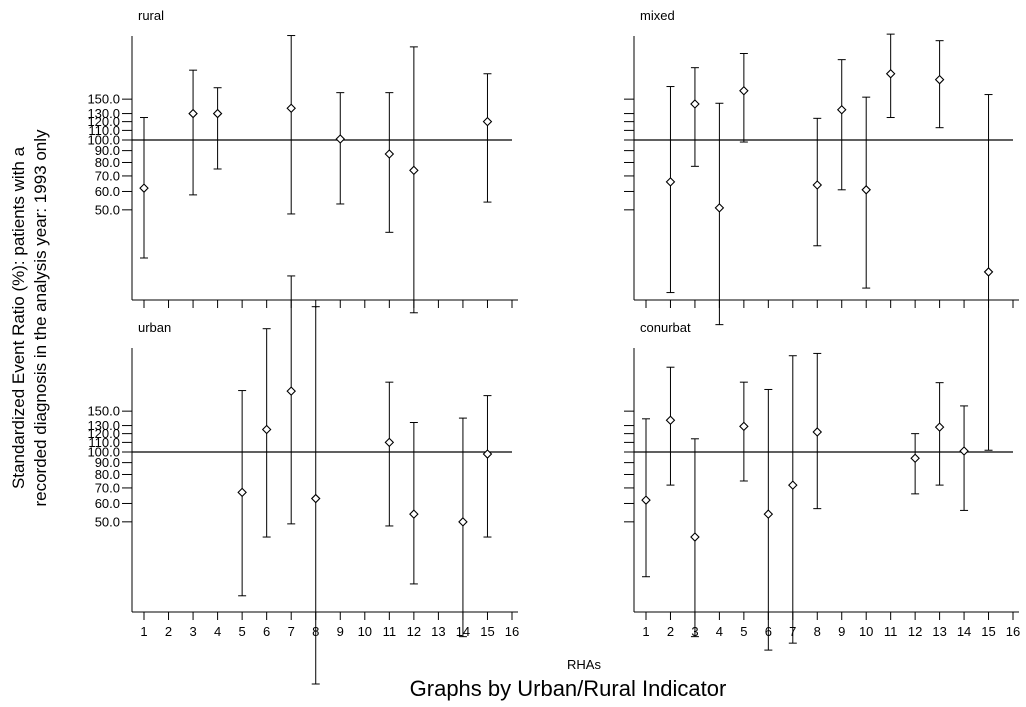 The width and height of the screenshot is (1026, 707). I want to click on x-tick-label: 3, so click(192, 631).